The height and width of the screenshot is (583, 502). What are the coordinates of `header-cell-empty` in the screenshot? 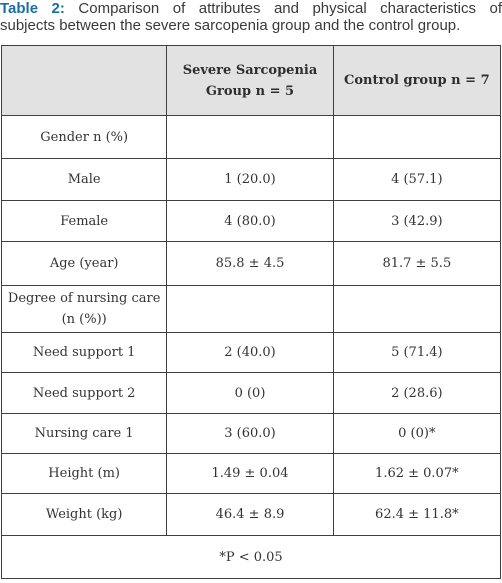 It's located at (84, 80).